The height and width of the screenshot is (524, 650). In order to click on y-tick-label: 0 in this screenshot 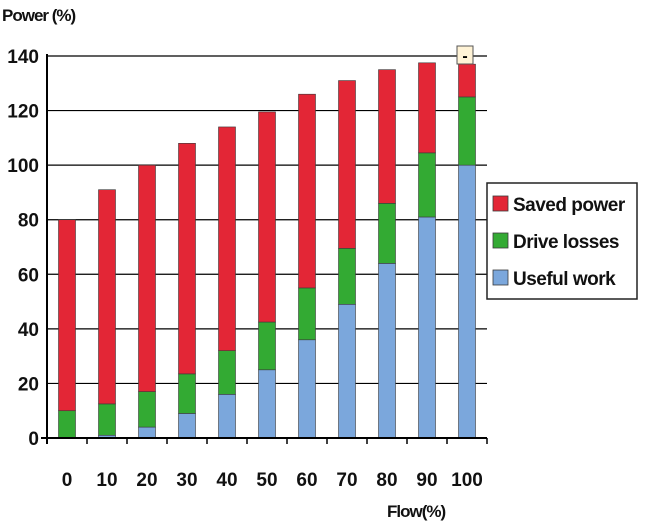, I will do `click(33, 439)`.